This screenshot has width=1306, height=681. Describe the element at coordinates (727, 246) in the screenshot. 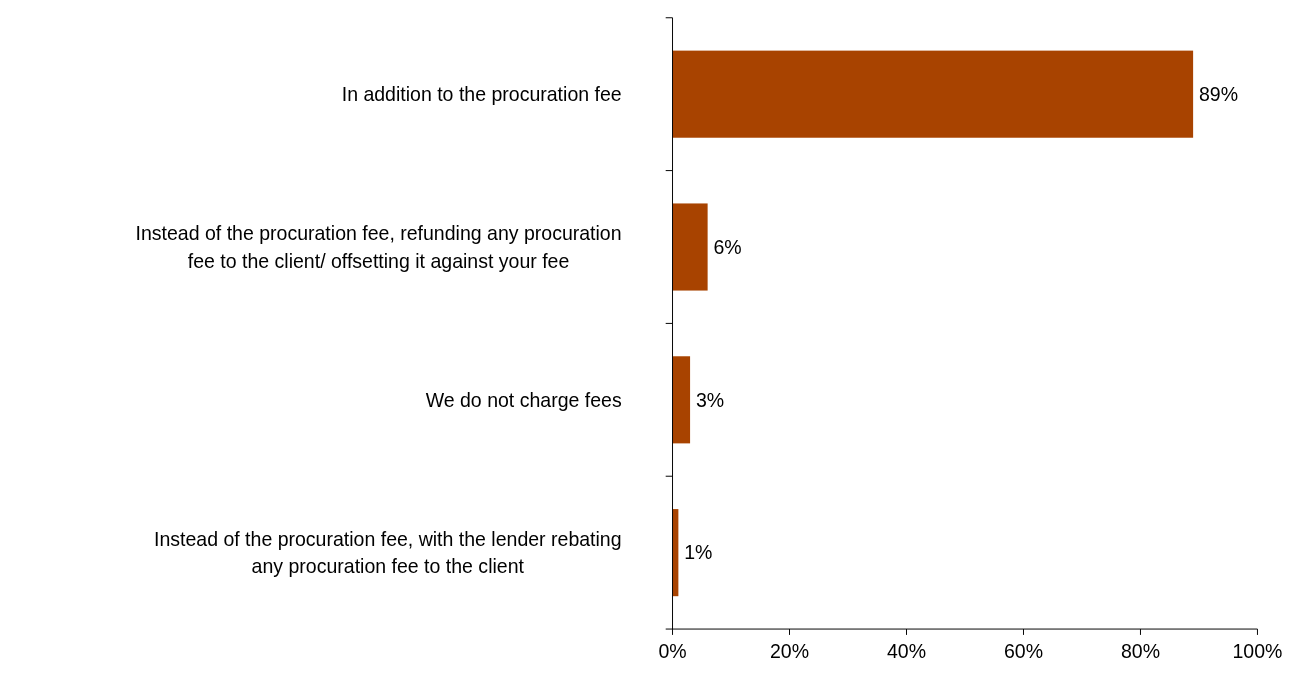

I see `data-label: 6%` at that location.